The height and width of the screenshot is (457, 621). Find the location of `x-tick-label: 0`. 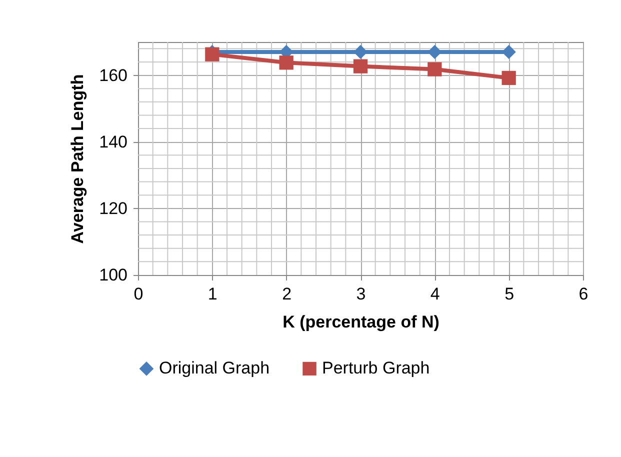

x-tick-label: 0 is located at coordinates (139, 294).